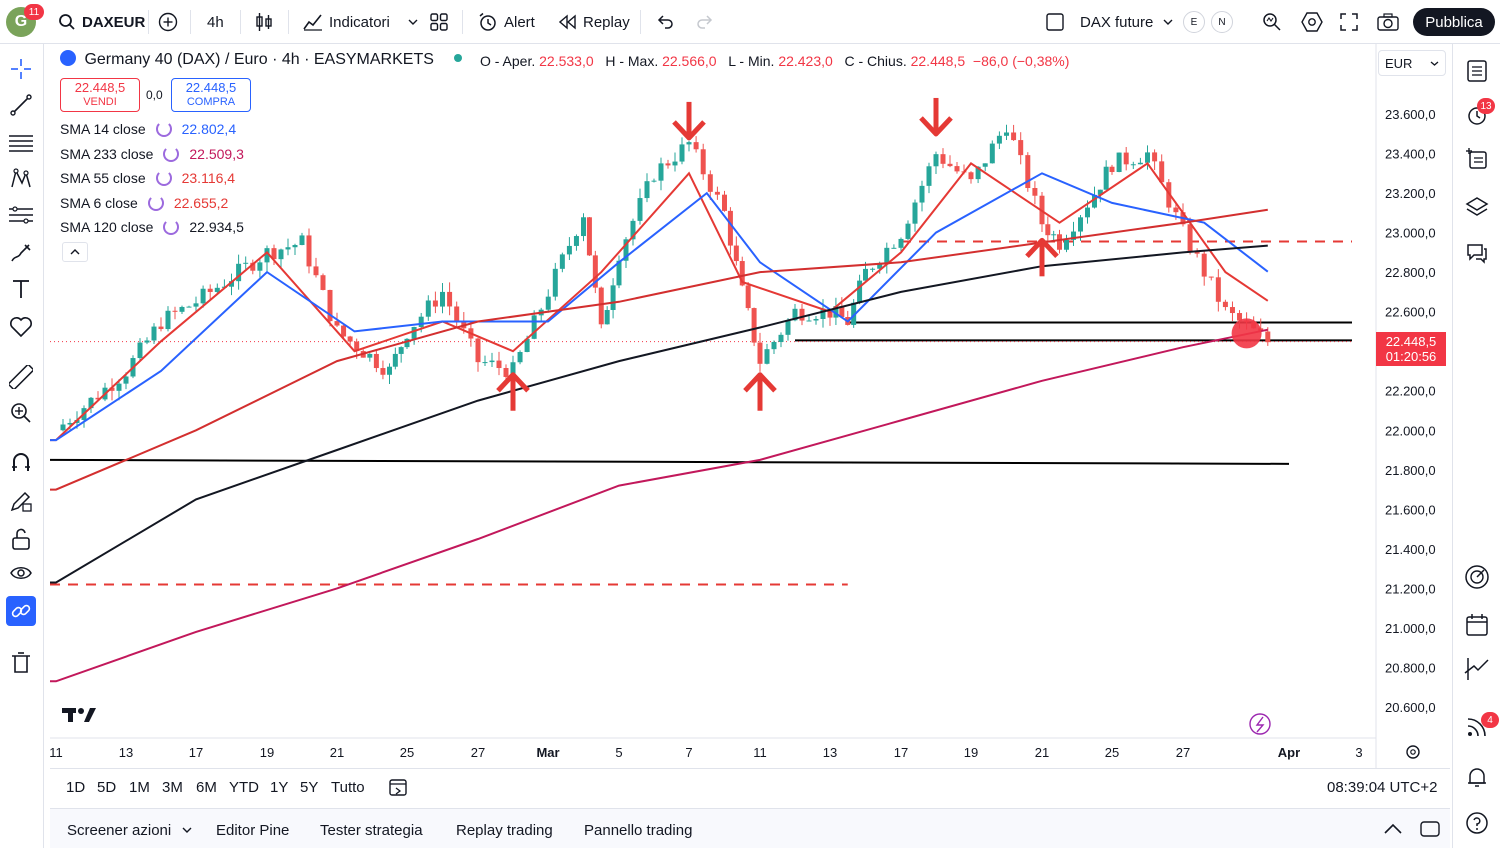  Describe the element at coordinates (1477, 207) in the screenshot. I see `layers-button` at that location.